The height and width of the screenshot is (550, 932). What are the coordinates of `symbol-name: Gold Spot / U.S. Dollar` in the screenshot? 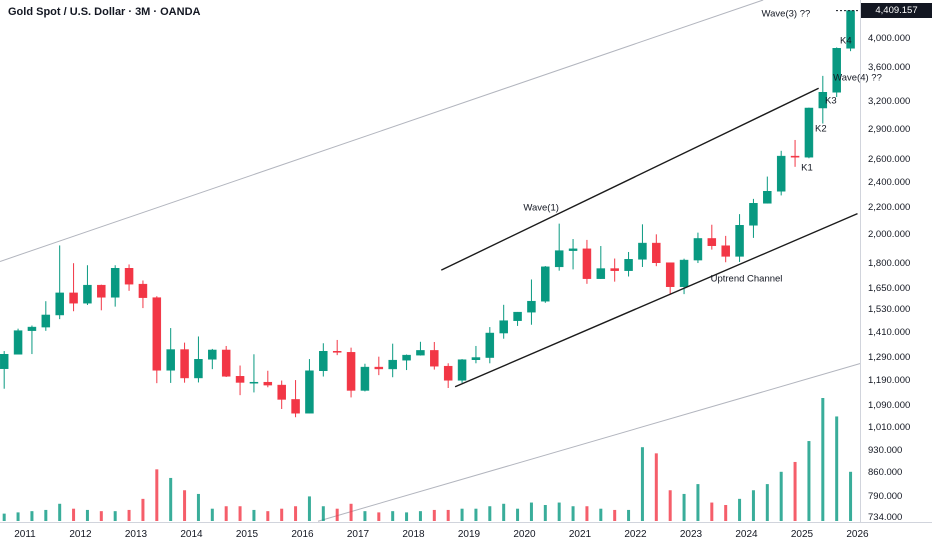 It's located at (67, 12).